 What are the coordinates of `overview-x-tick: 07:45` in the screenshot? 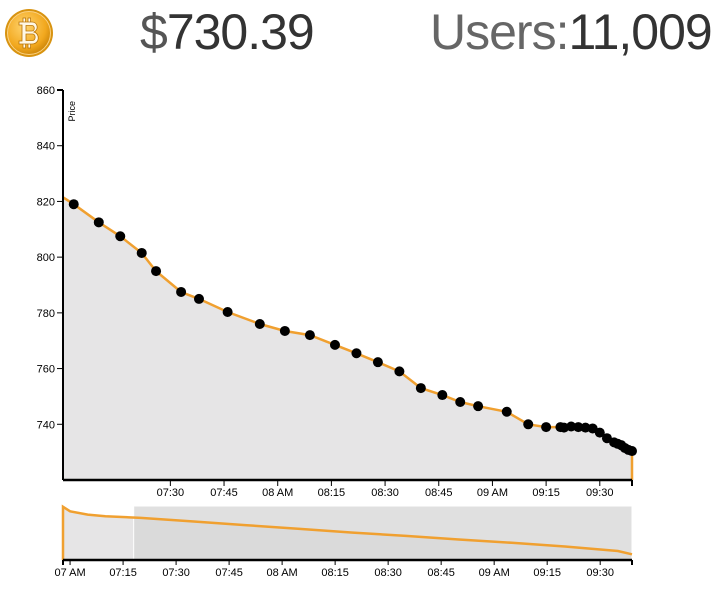 It's located at (229, 569).